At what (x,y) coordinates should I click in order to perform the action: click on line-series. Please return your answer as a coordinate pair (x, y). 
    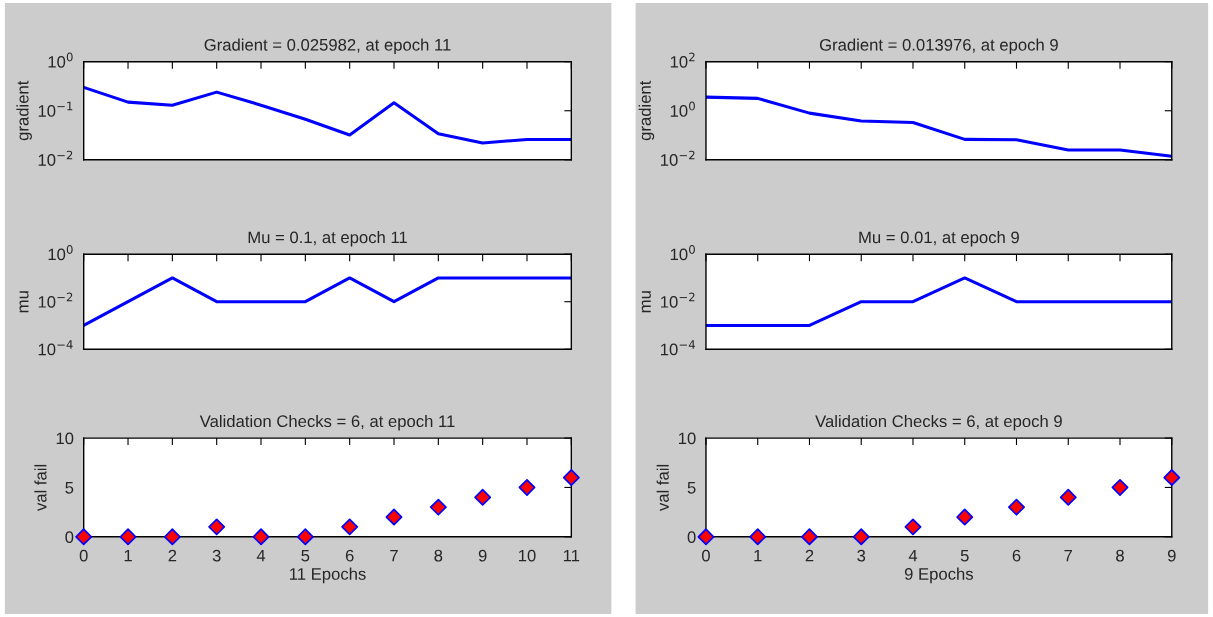
    Looking at the image, I should click on (327, 115).